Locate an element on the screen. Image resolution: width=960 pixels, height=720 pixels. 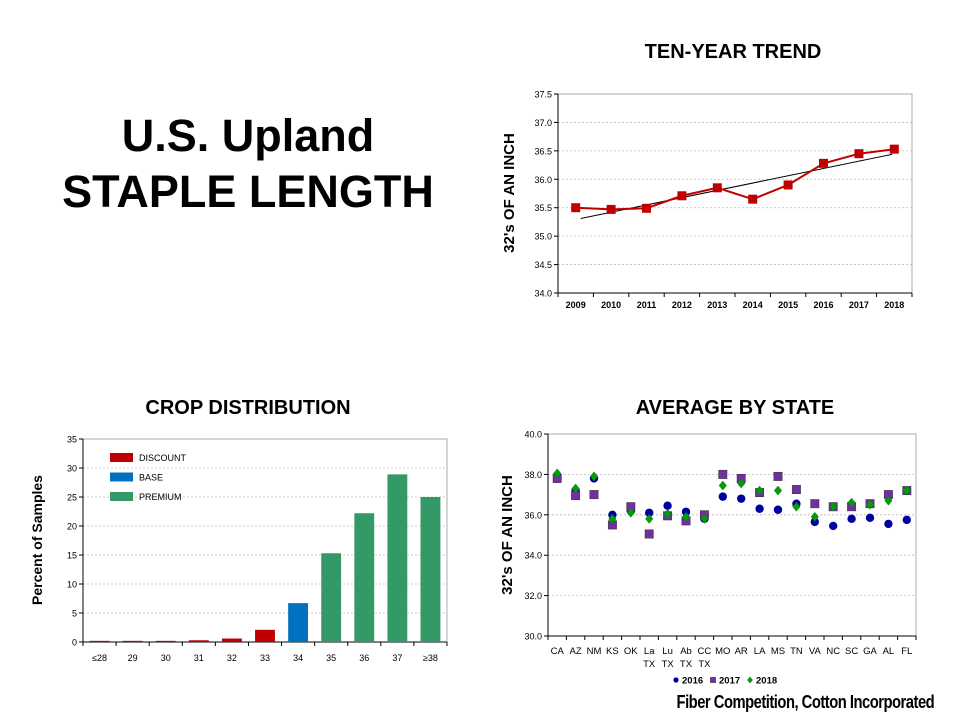
trend-xtick-label: 2016 is located at coordinates (823, 305).